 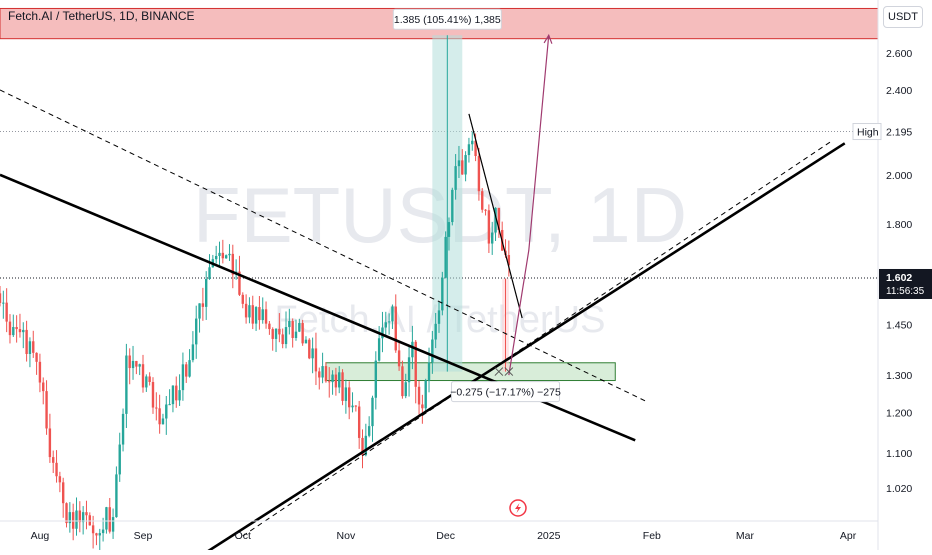 What do you see at coordinates (903, 17) in the screenshot?
I see `currency-button: USDT` at bounding box center [903, 17].